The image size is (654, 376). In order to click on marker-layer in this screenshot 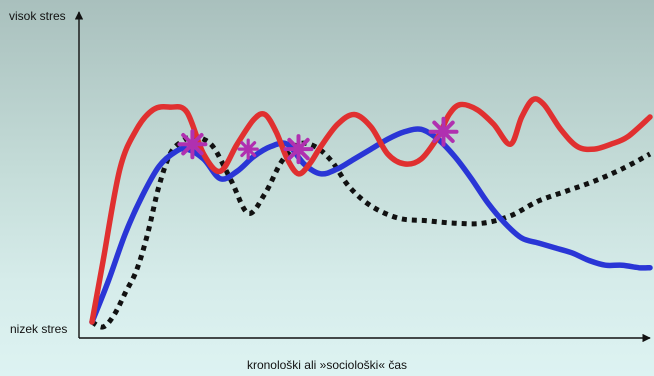, I will do `click(318, 140)`.